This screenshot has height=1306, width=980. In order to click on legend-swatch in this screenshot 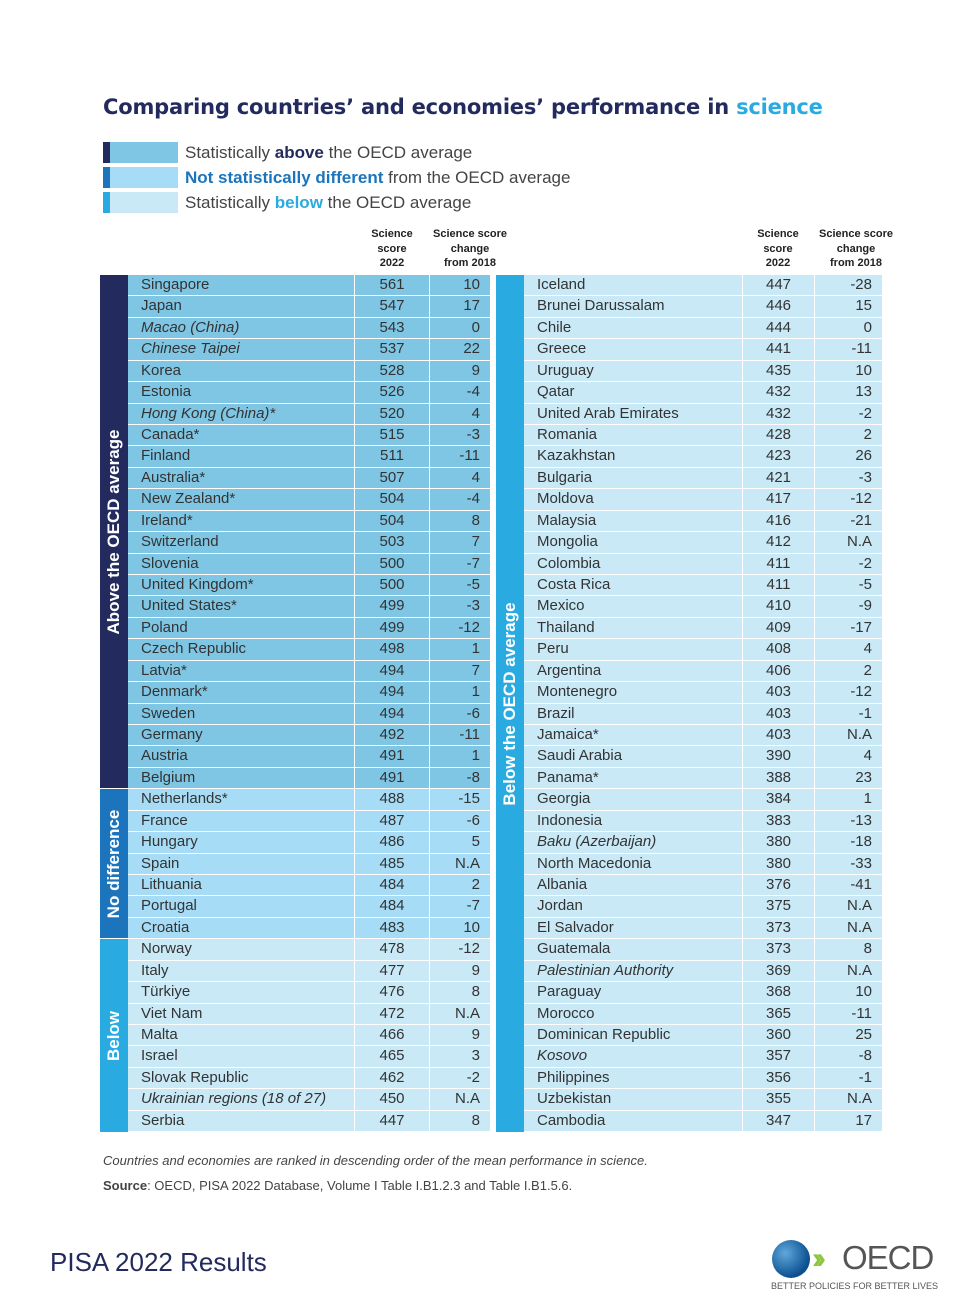, I will do `click(140, 202)`.